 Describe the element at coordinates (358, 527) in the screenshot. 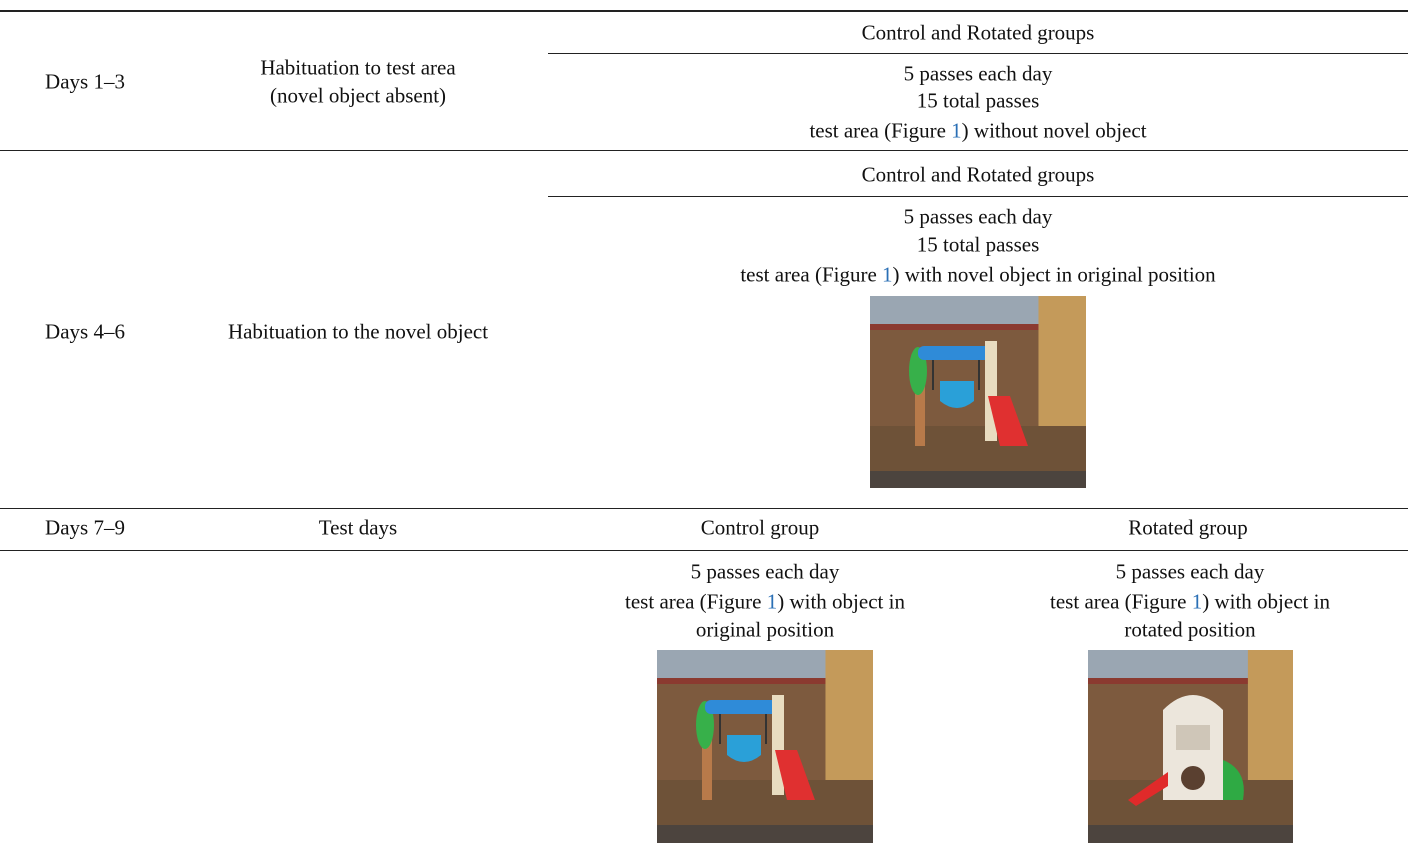

I see `phase: Test days` at that location.